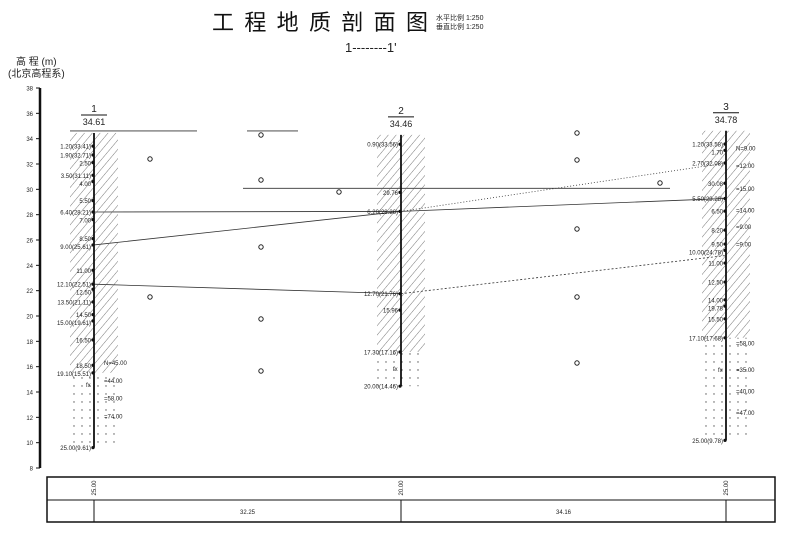 Image resolution: width=800 pixels, height=535 pixels. Describe the element at coordinates (74, 375) in the screenshot. I see `depth-label: 19.10(15.51)` at that location.